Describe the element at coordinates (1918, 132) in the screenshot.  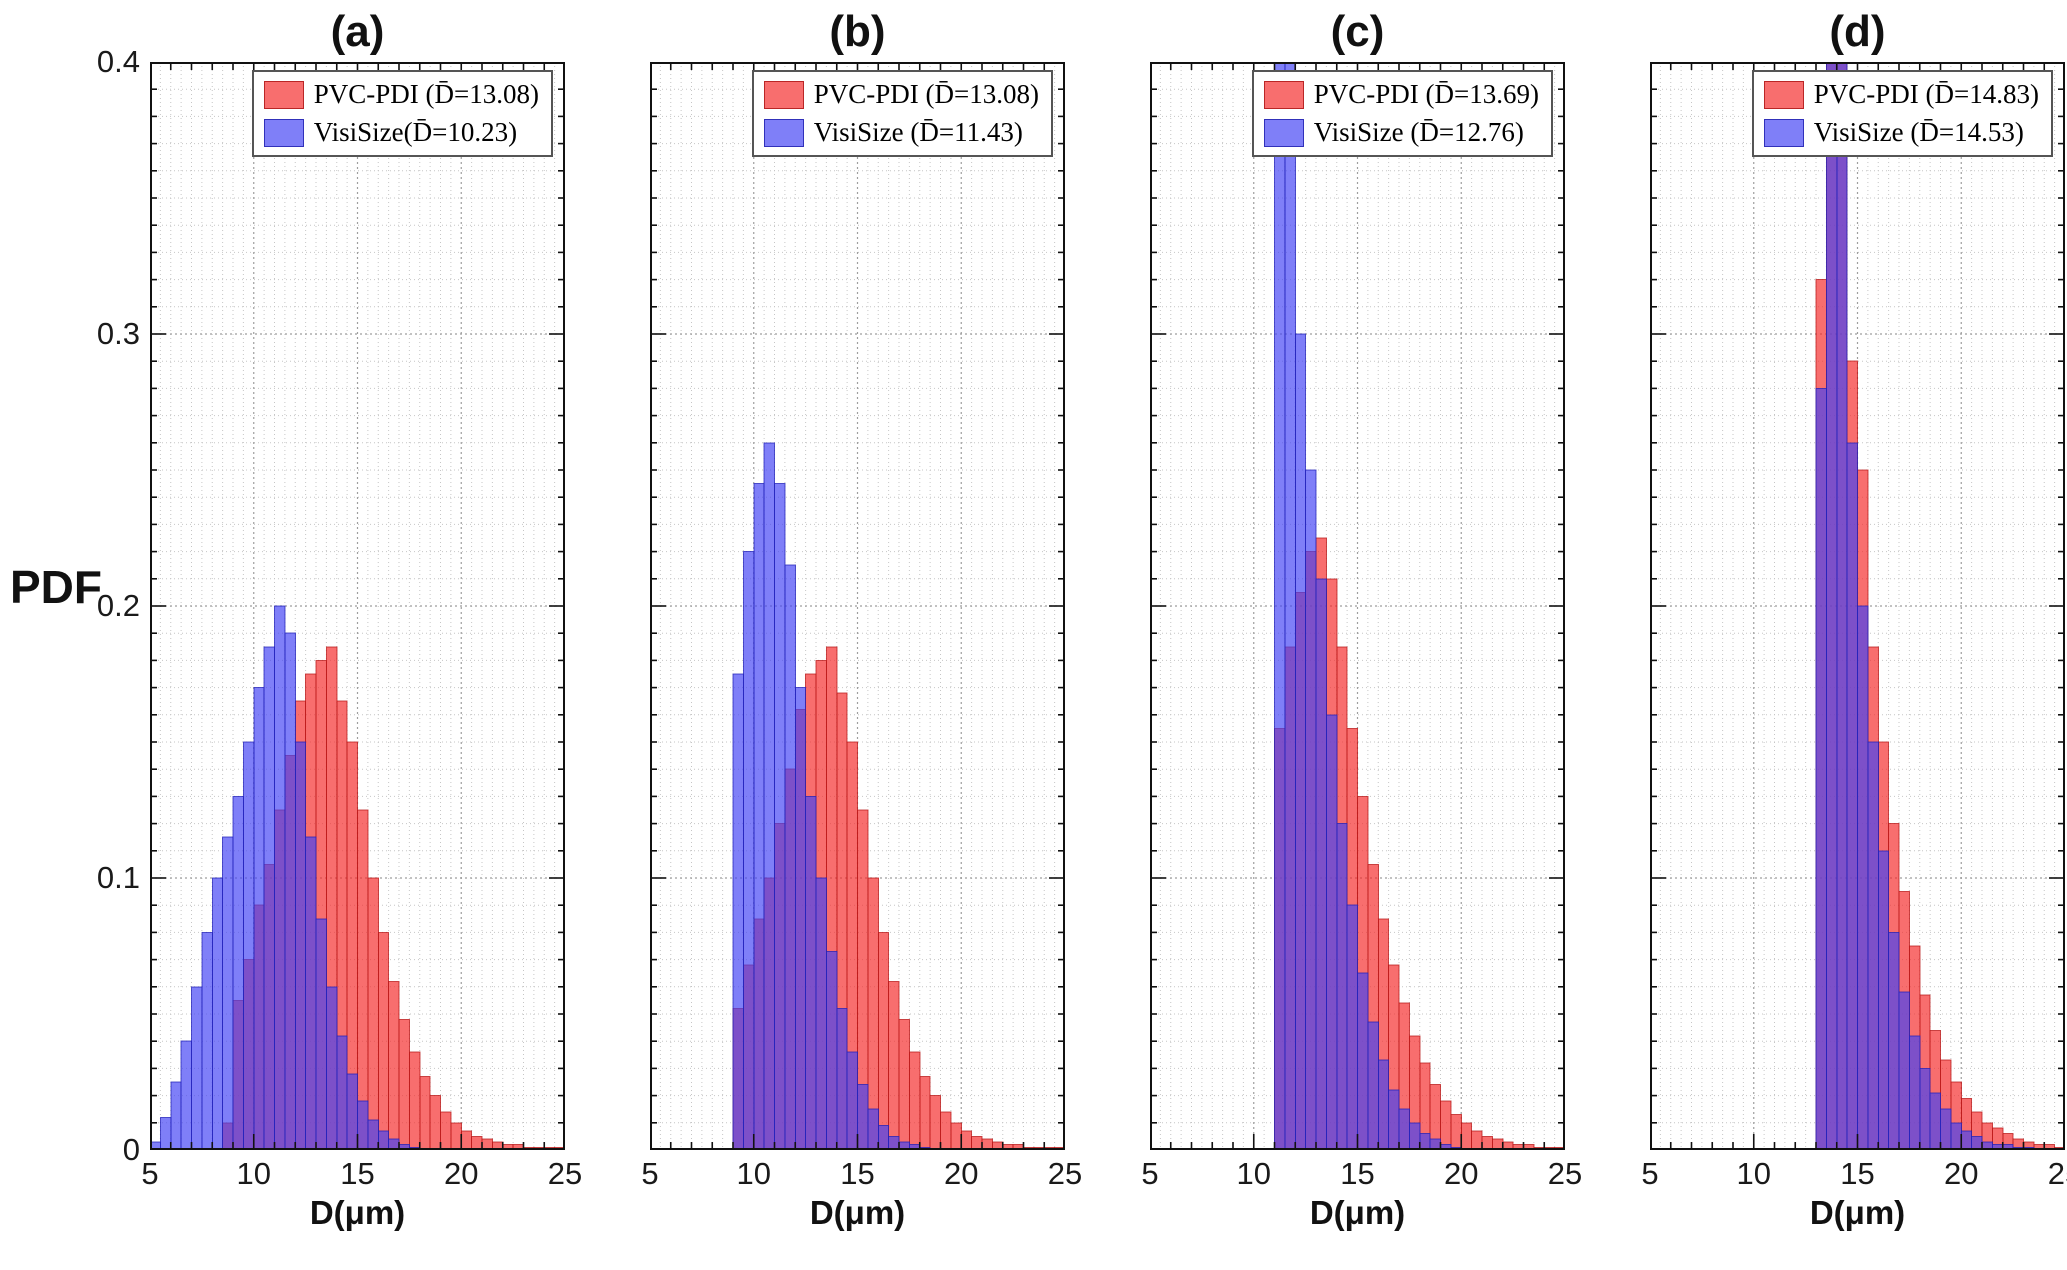
I see `legend-label: VisiSize (D̄=14.53)` at that location.